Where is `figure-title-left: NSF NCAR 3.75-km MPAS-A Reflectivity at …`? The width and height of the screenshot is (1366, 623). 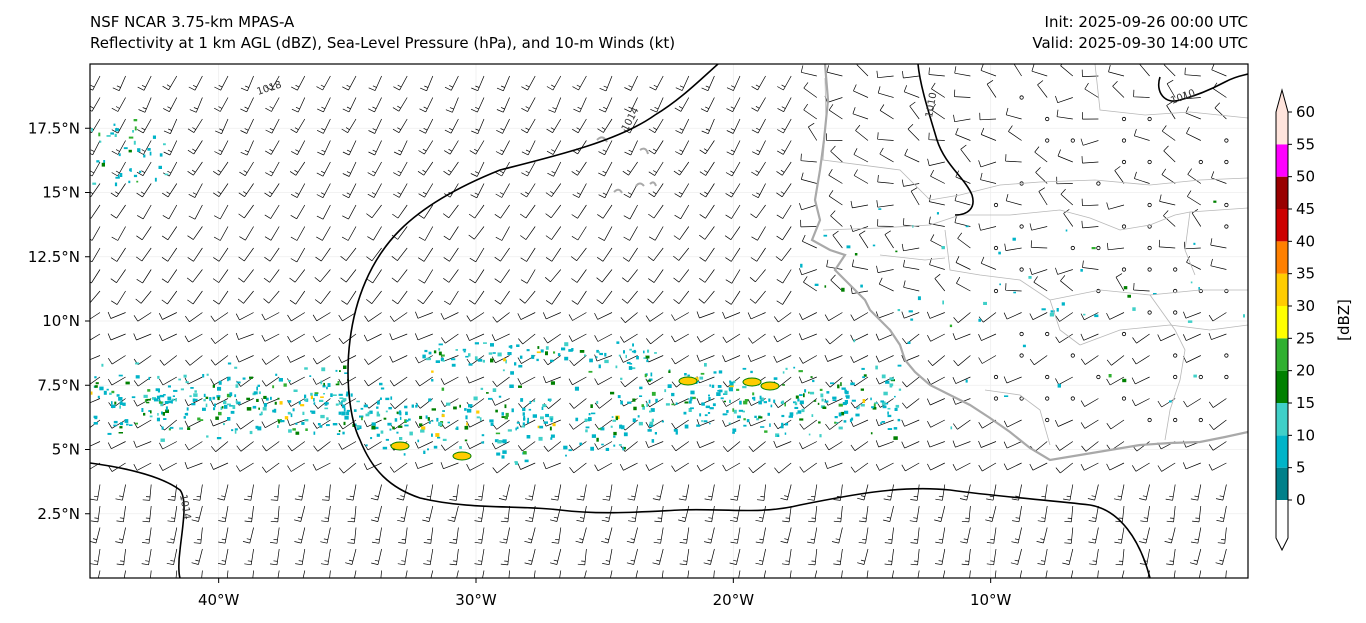 figure-title-left: NSF NCAR 3.75-km MPAS-A Reflectivity at … is located at coordinates (382, 33).